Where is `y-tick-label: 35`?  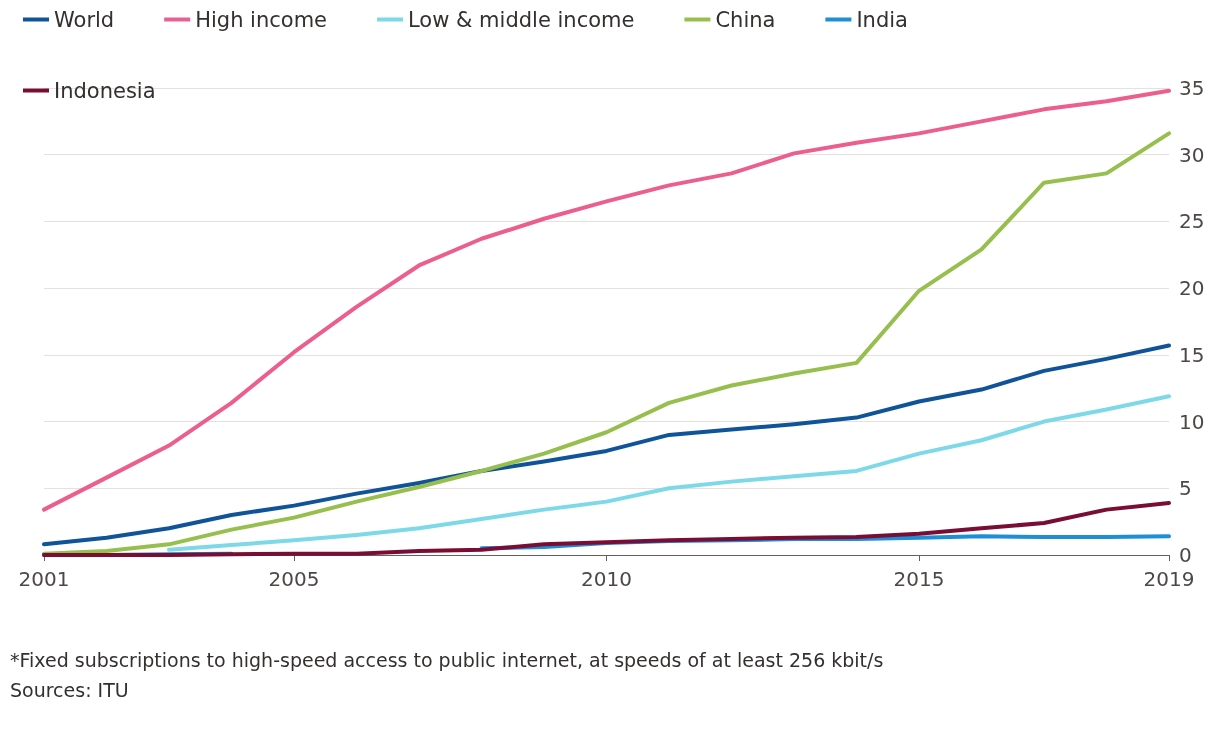
y-tick-label: 35 is located at coordinates (1192, 88).